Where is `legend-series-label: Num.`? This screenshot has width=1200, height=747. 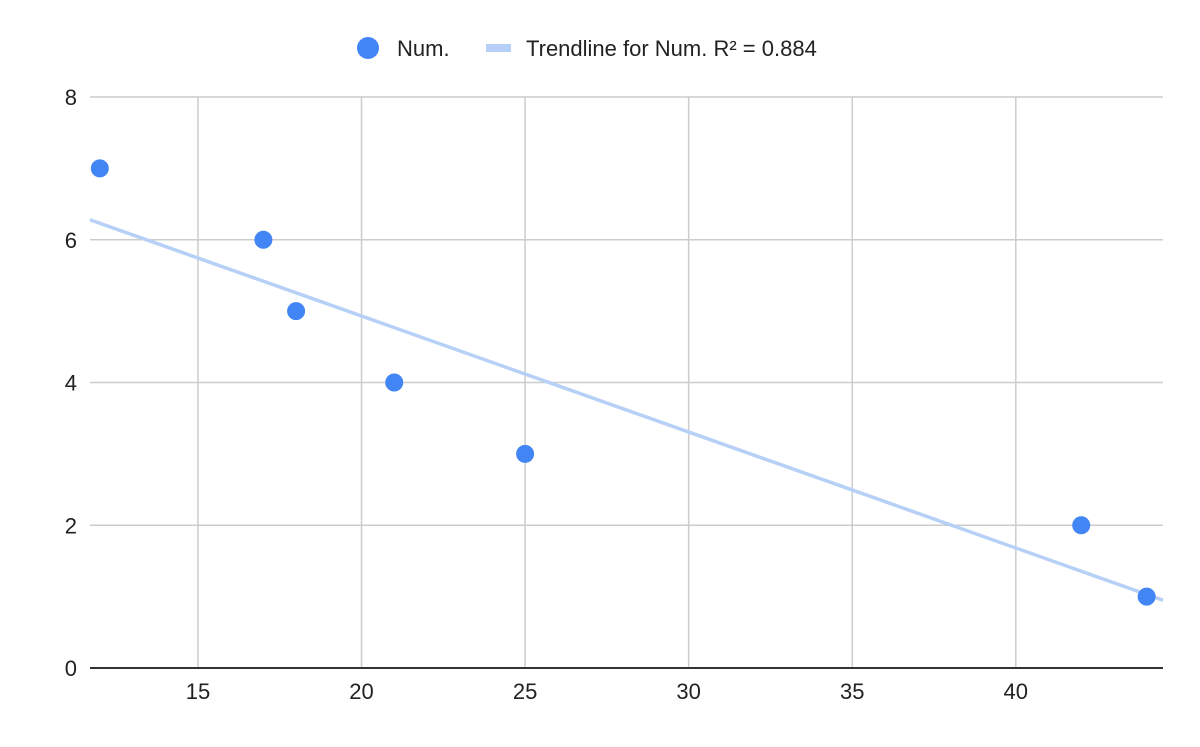
legend-series-label: Num. is located at coordinates (423, 48).